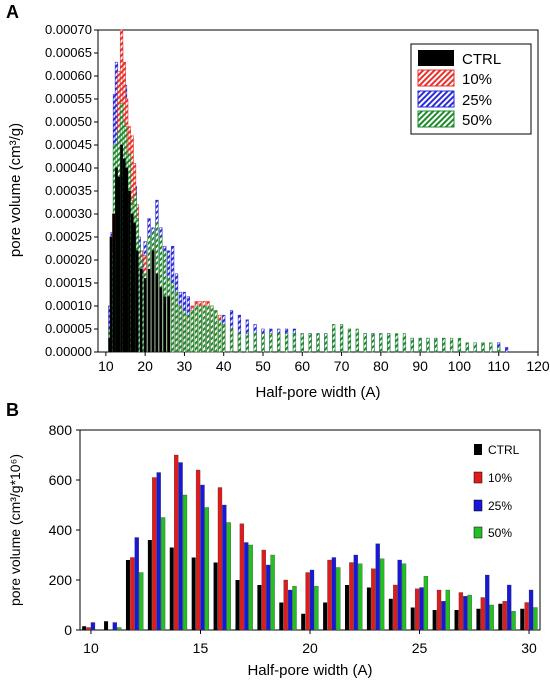  I want to click on legend-label-25: 25%, so click(477, 100).